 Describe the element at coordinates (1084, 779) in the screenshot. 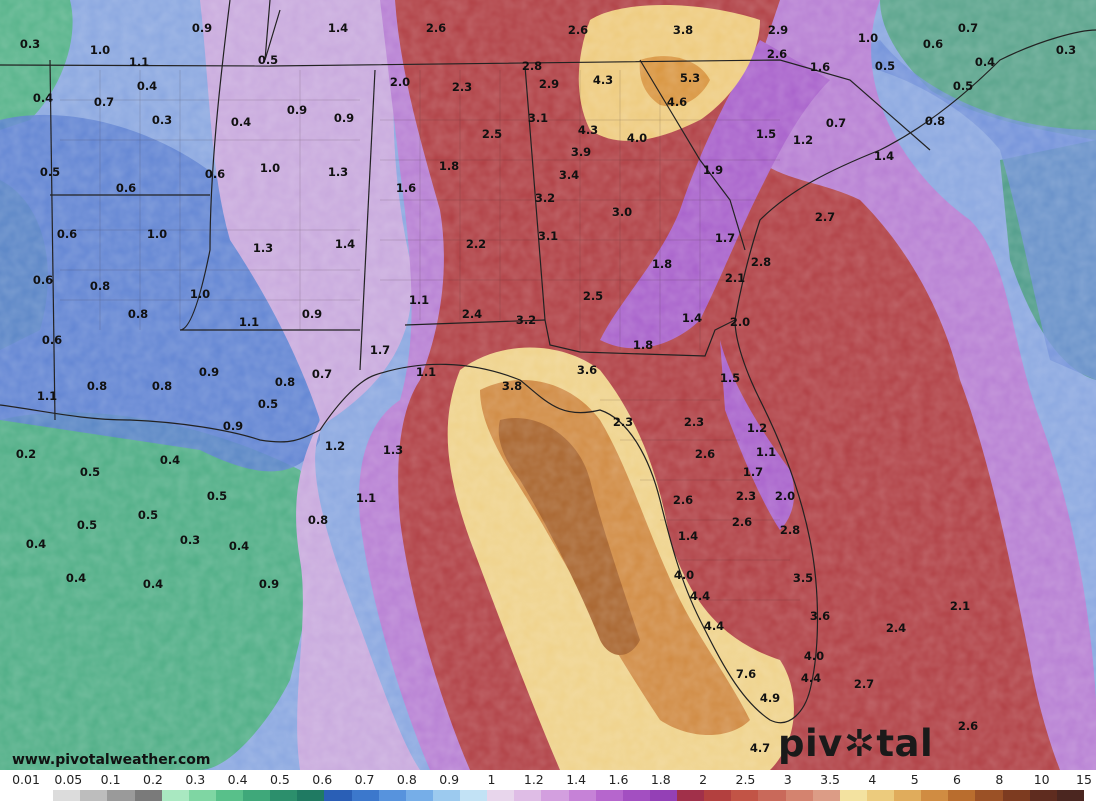

I see `legend-label: 15` at that location.